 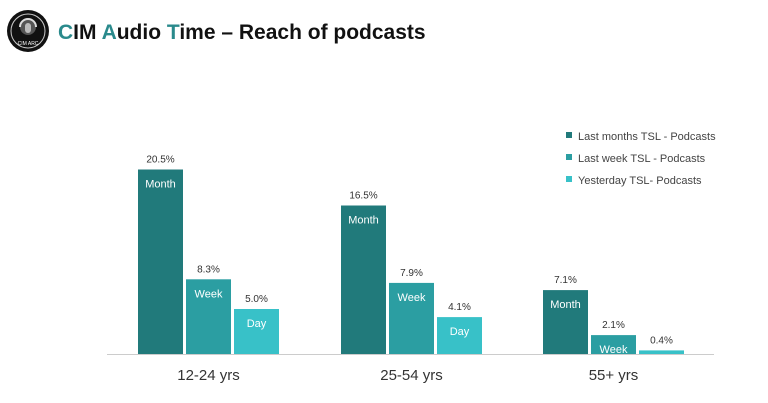 What do you see at coordinates (565, 280) in the screenshot?
I see `data-label: 7.1%` at bounding box center [565, 280].